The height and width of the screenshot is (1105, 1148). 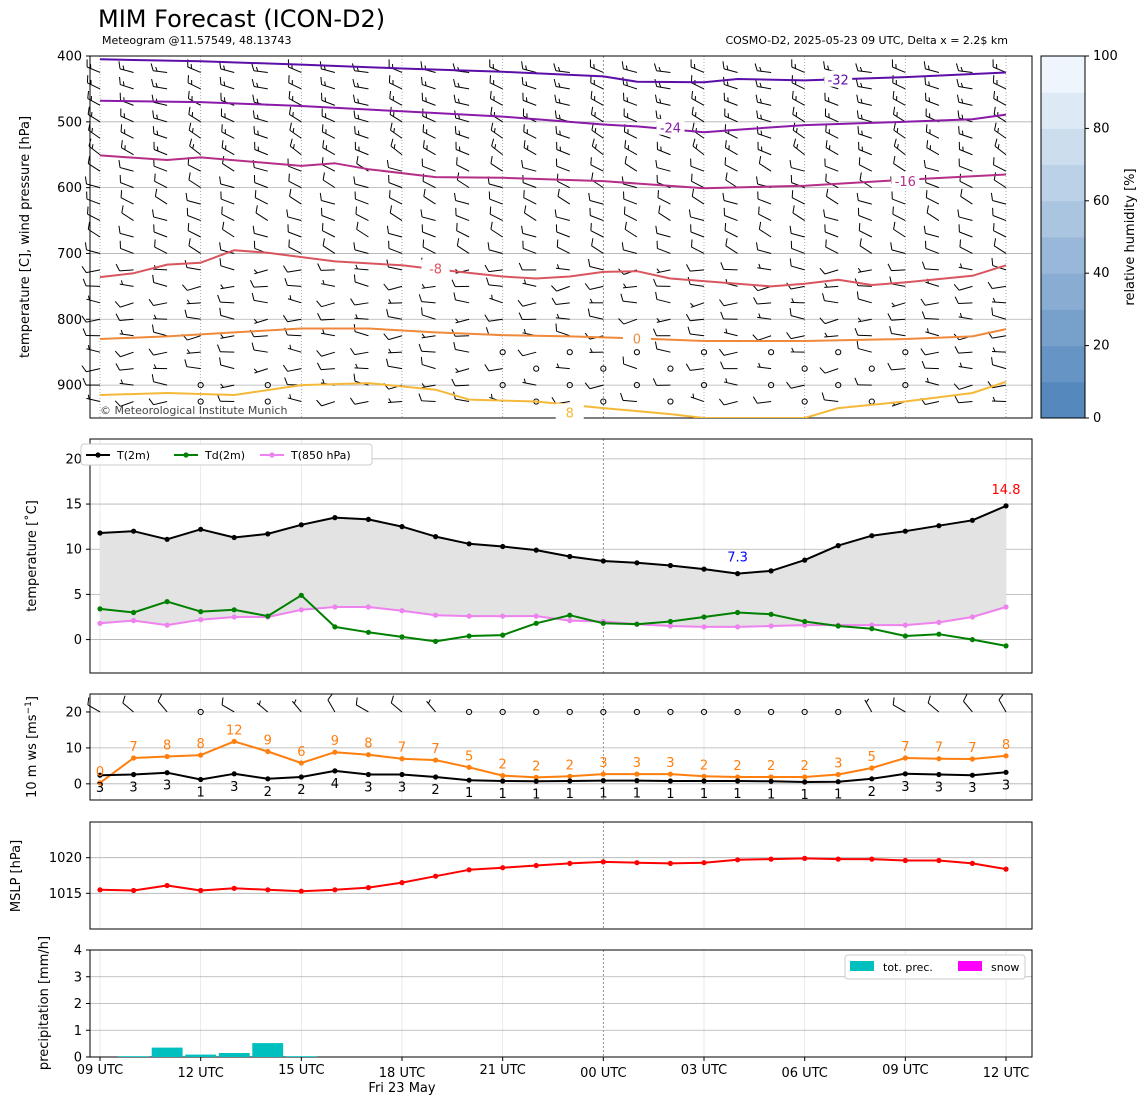 I want to click on surface-wind-barb, so click(x=296, y=706).